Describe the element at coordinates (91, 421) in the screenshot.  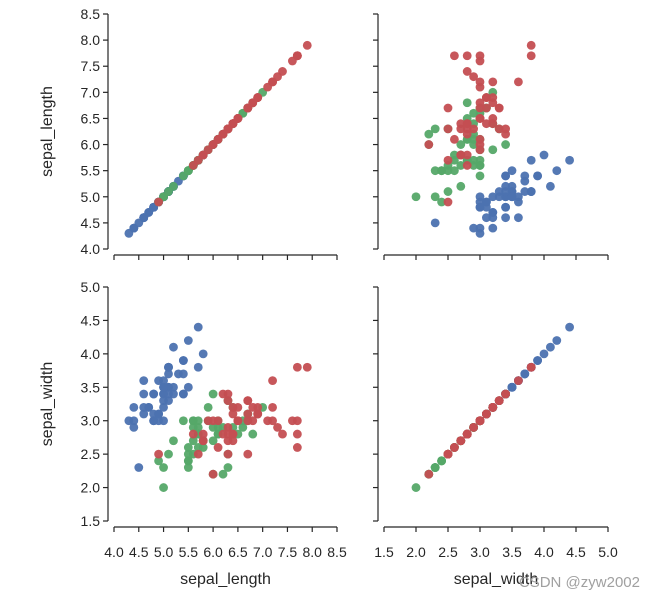
I see `y-tick-label: 3.0` at that location.